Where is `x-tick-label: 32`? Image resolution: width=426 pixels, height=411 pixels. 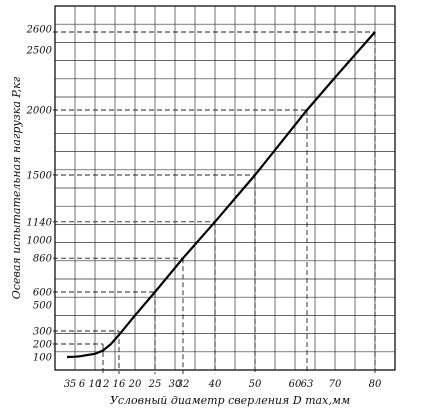 x-tick-label: 32 is located at coordinates (183, 384).